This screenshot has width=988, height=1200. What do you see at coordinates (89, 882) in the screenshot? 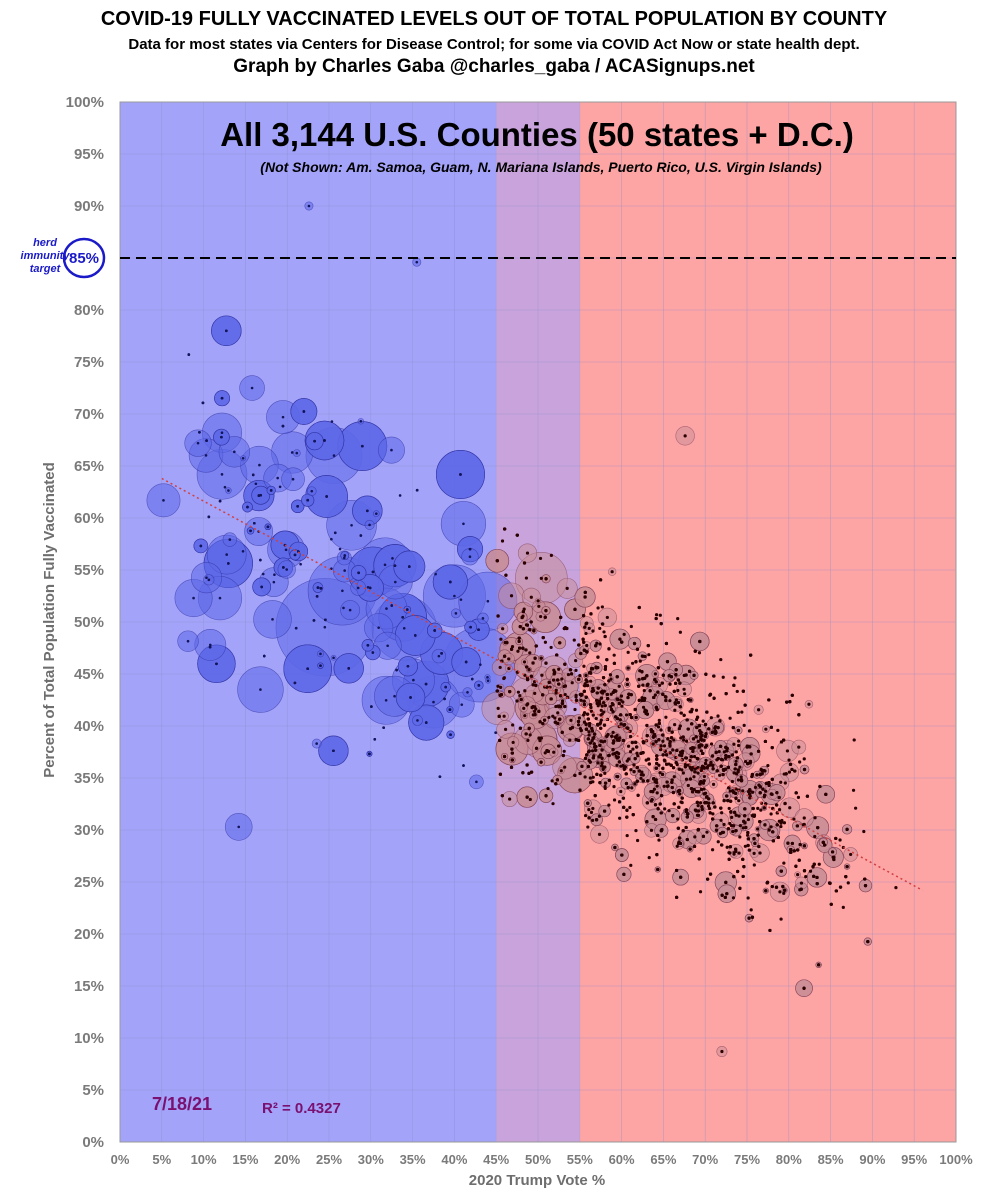
I see `y-tick-label: 25%` at bounding box center [89, 882].